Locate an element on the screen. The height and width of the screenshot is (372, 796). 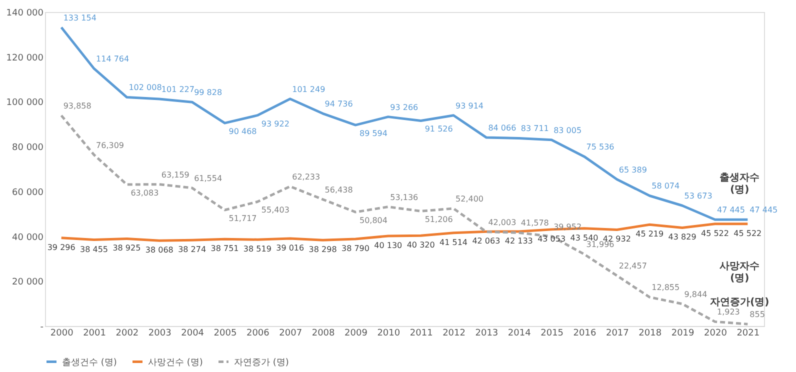
data-label: 40 320 is located at coordinates (420, 245).